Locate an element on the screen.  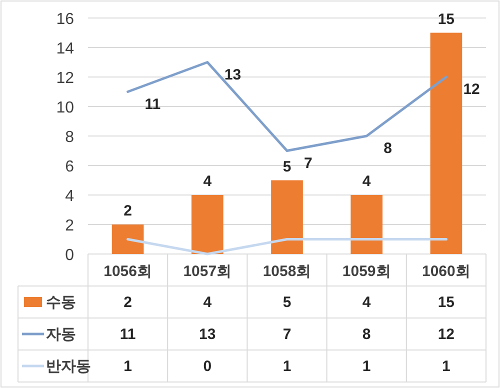
data-label: 2 is located at coordinates (128, 302).